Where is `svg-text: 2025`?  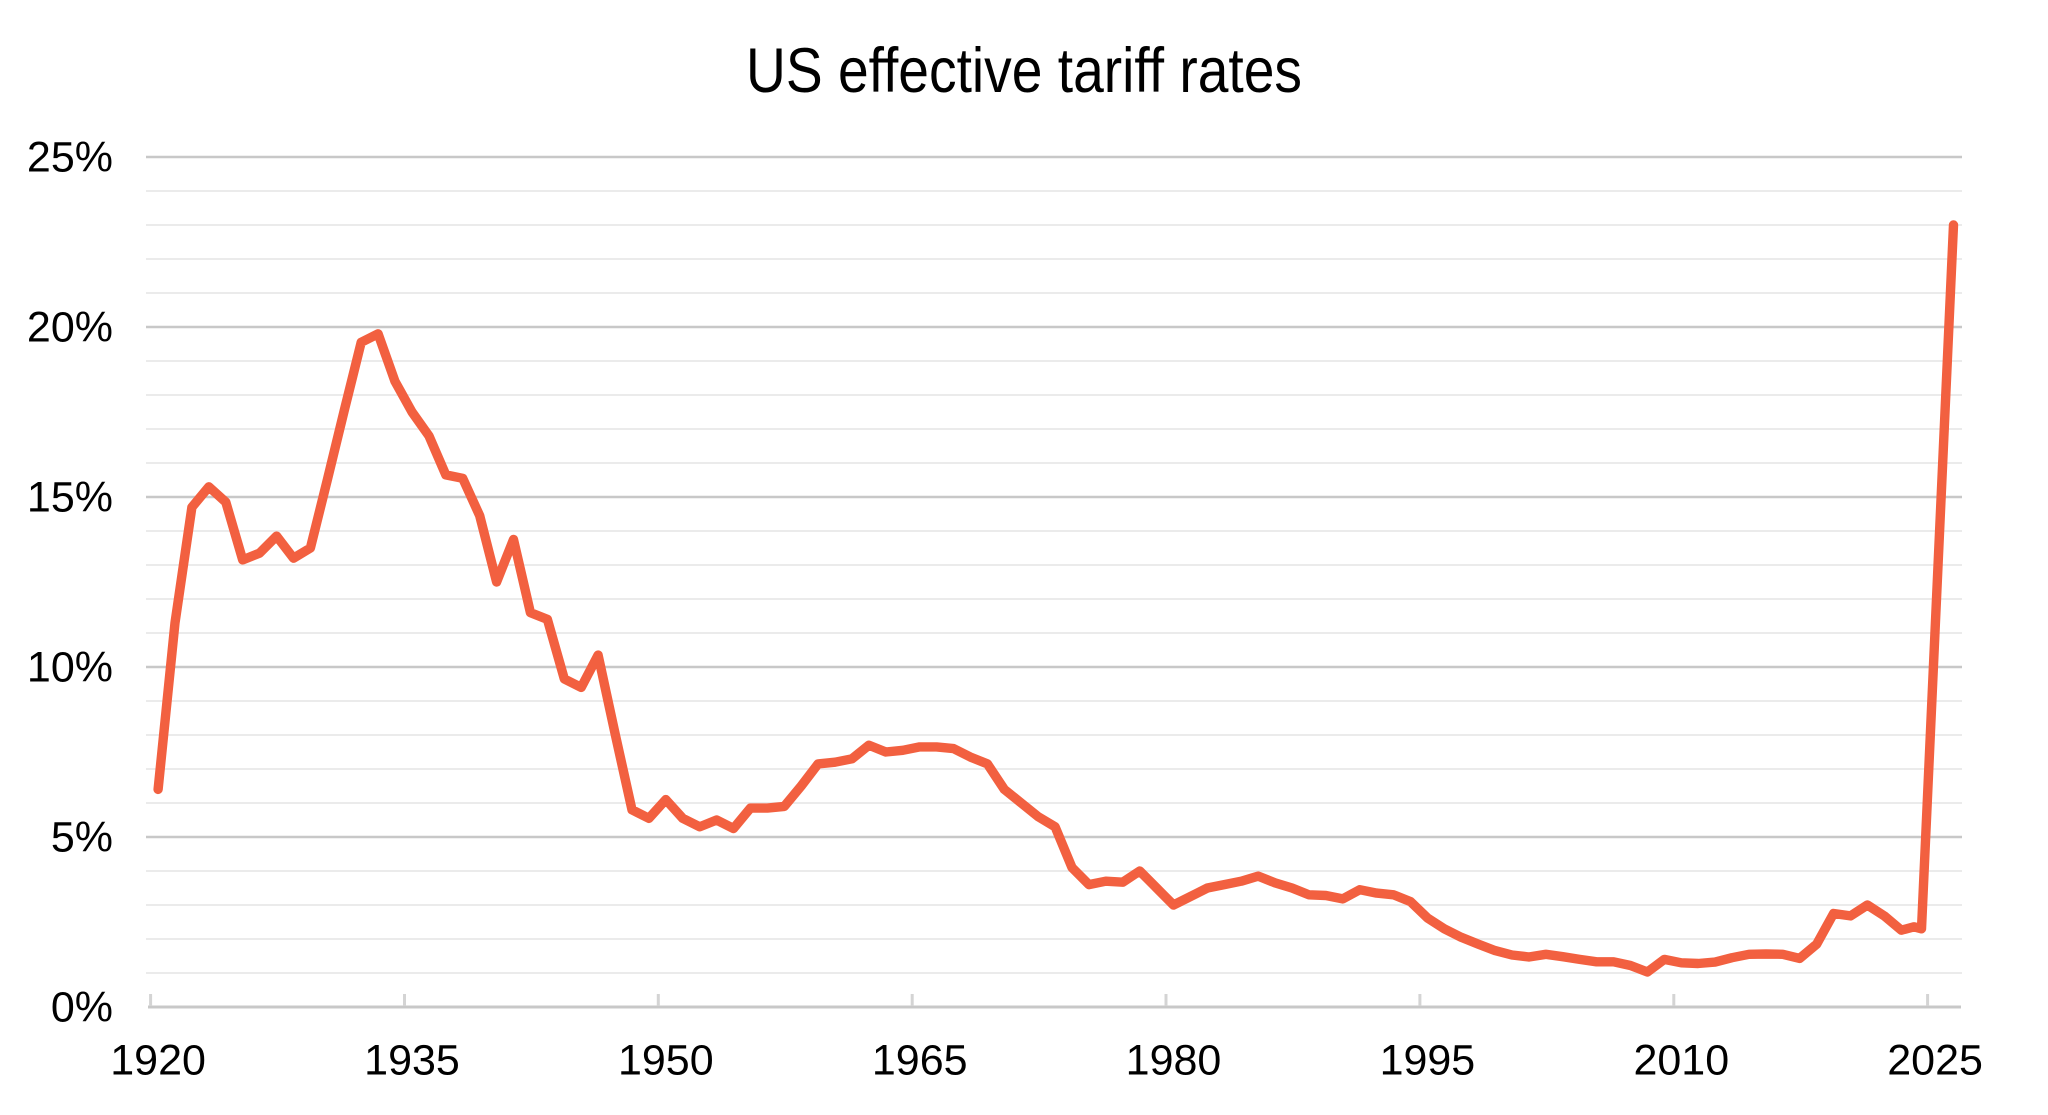
svg-text: 2025 is located at coordinates (1935, 1061).